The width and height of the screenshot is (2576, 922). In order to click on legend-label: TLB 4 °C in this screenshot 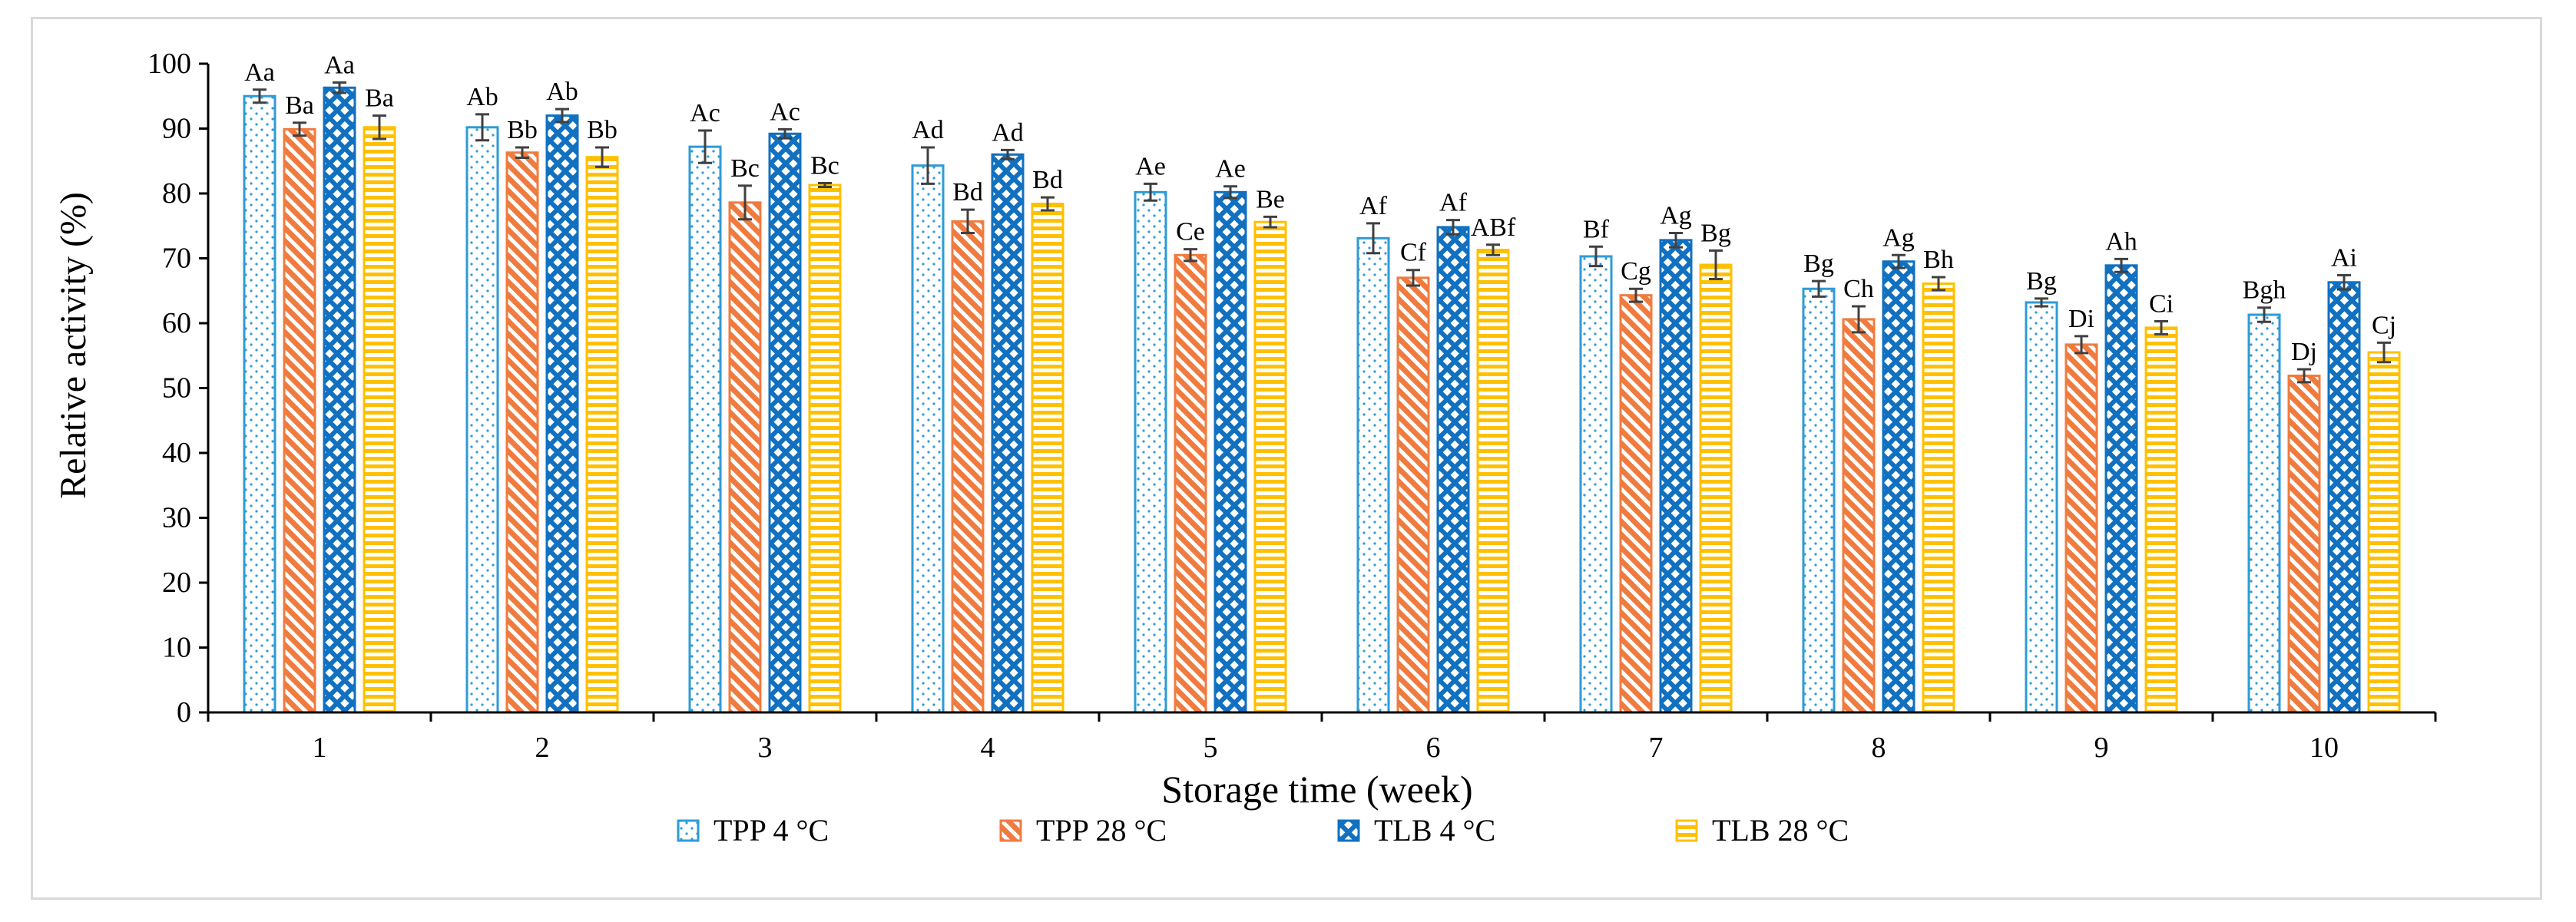, I will do `click(1434, 830)`.